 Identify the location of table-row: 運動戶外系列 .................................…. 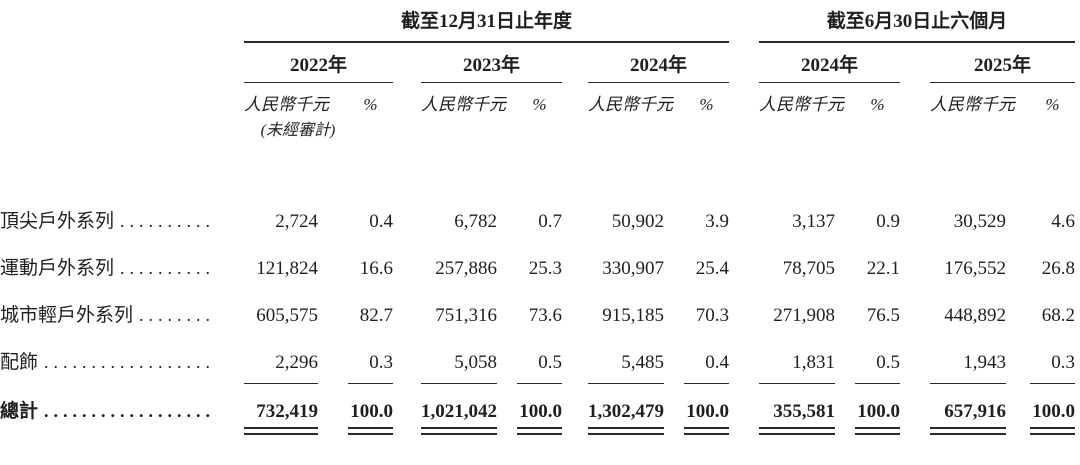
(540, 268).